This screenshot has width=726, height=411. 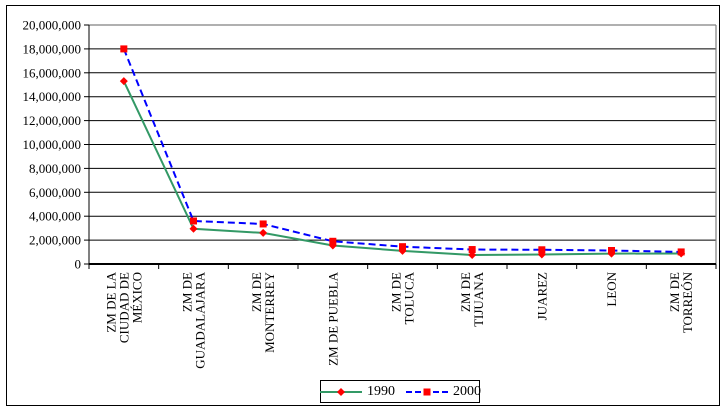 I want to click on legend-line-sample-2000, so click(x=427, y=391).